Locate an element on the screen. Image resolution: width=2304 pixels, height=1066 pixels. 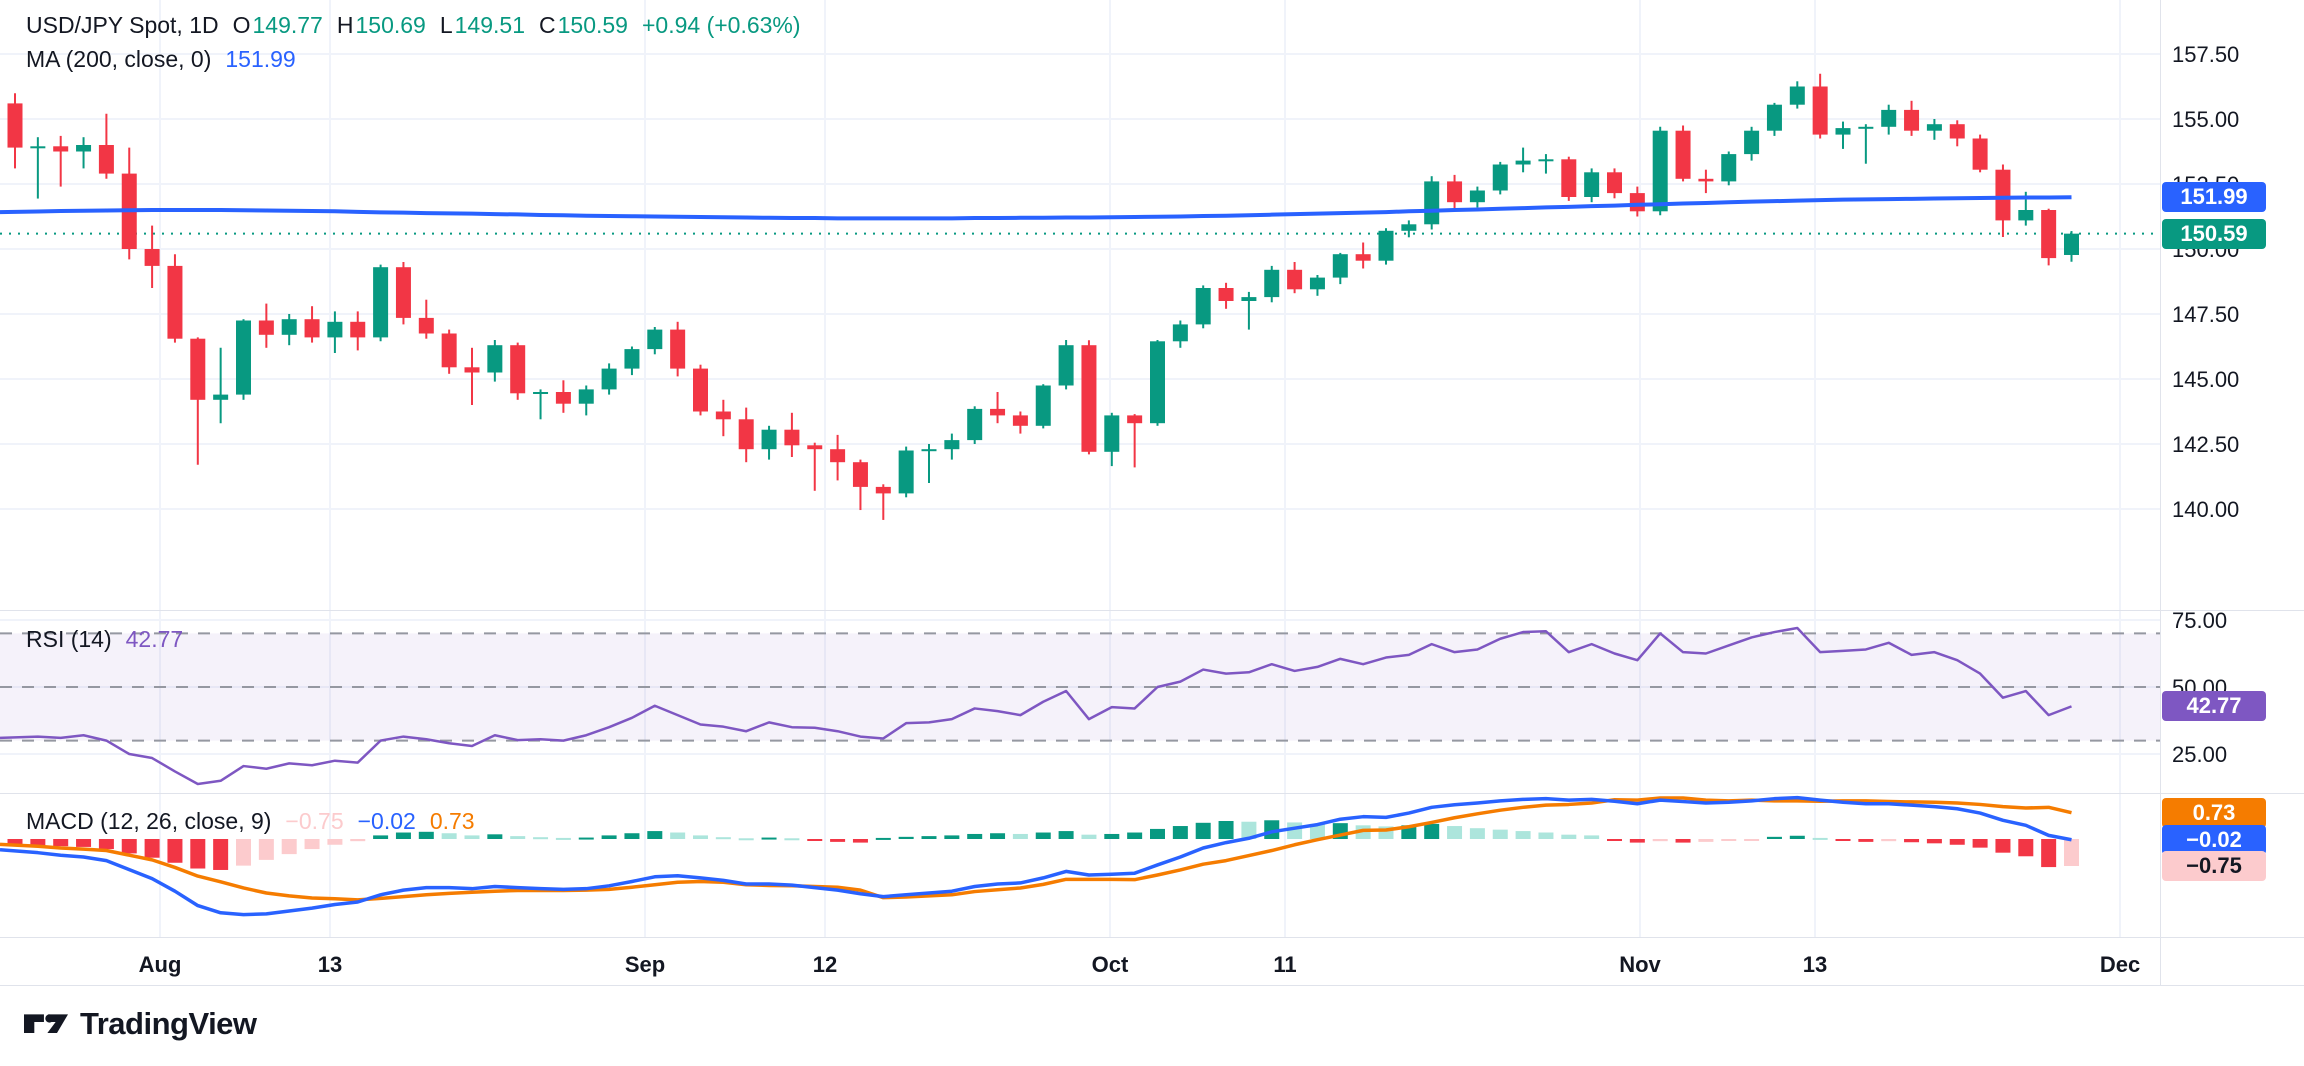
tradingview-logo-icon is located at coordinates (46, 1023).